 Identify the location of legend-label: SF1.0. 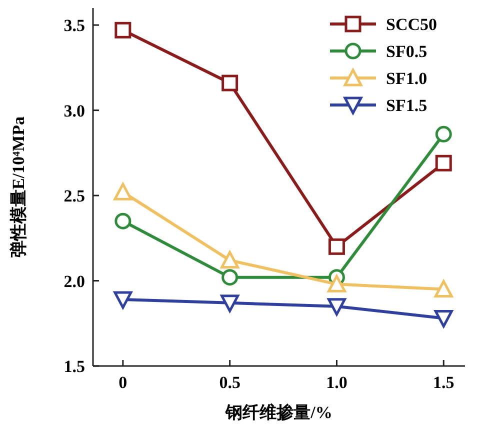
(407, 78).